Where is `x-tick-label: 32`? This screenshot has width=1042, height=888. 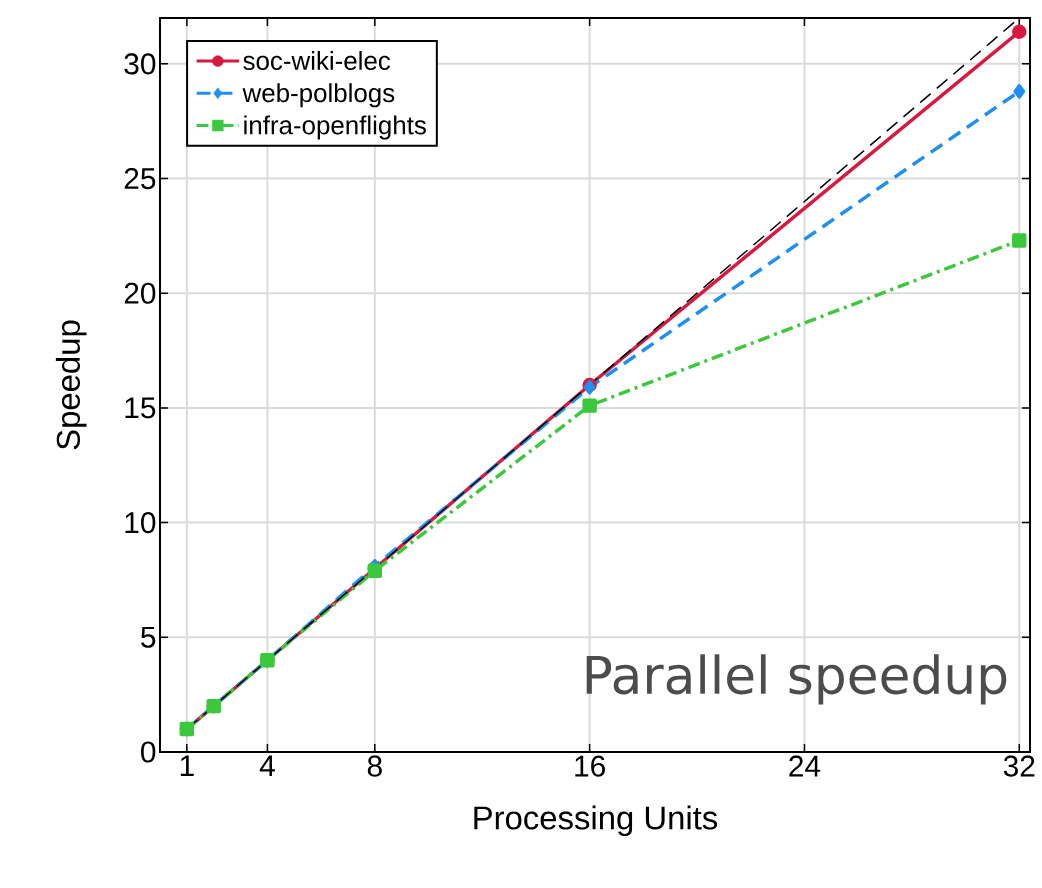 x-tick-label: 32 is located at coordinates (1019, 766).